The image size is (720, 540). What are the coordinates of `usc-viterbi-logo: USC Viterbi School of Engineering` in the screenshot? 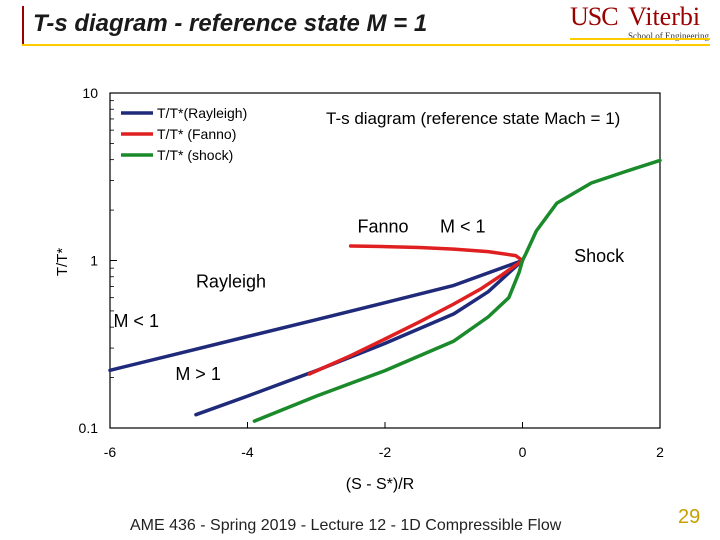 It's located at (640, 22).